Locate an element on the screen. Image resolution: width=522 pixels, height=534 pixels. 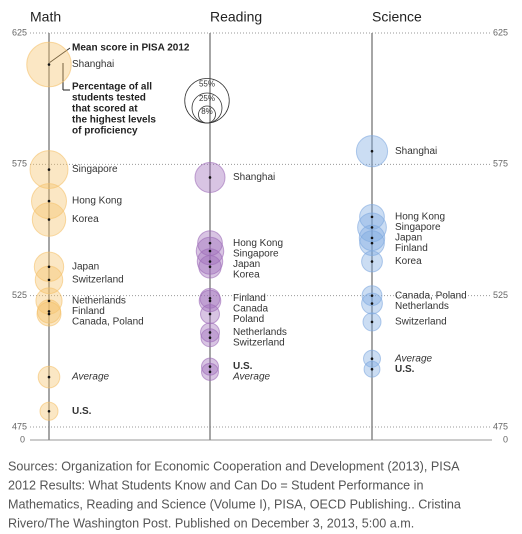
legend-size-label: 55% is located at coordinates (207, 84).